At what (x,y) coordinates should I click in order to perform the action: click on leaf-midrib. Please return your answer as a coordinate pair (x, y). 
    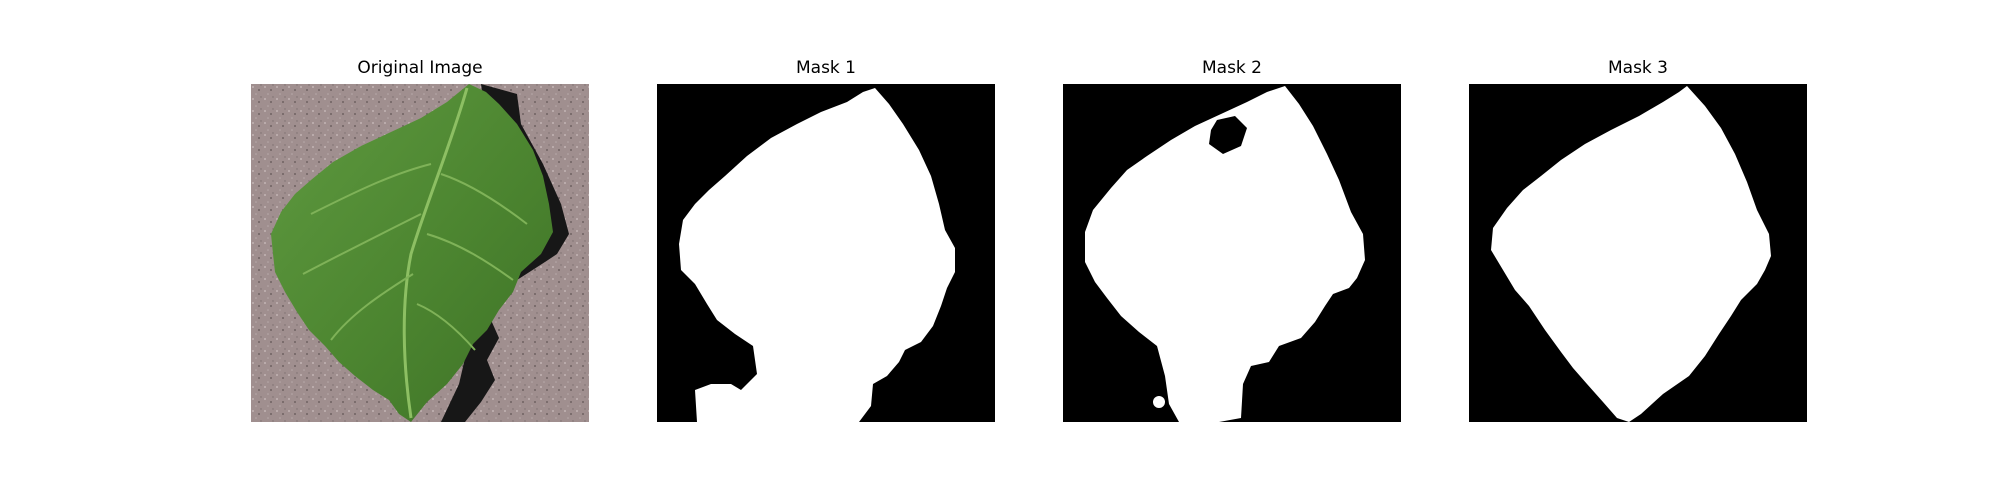
    Looking at the image, I should click on (435, 253).